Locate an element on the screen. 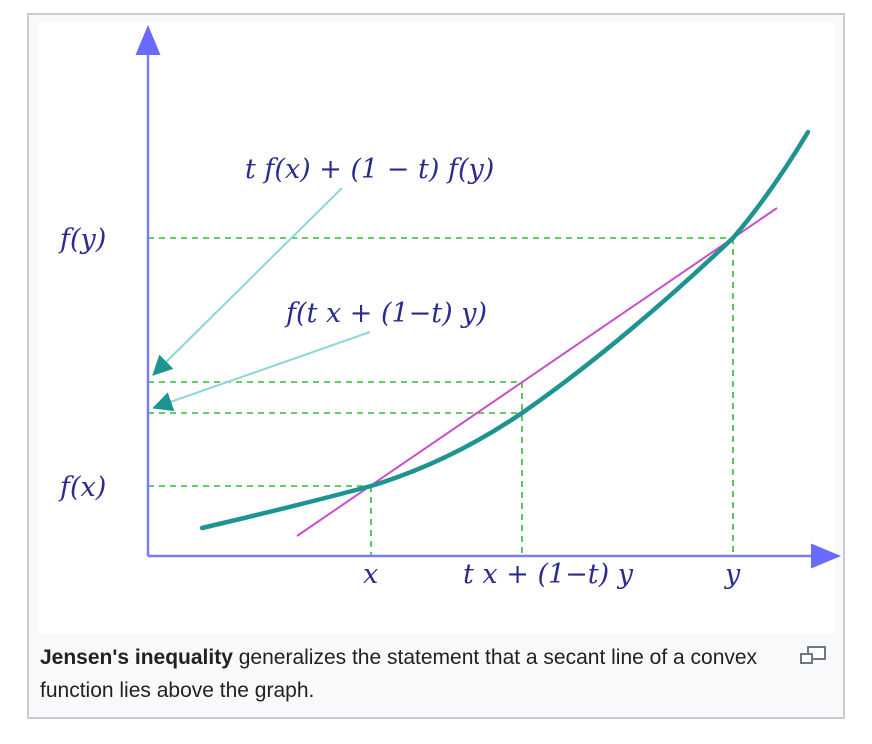 This screenshot has height=744, width=872. enlarge-icon is located at coordinates (813, 655).